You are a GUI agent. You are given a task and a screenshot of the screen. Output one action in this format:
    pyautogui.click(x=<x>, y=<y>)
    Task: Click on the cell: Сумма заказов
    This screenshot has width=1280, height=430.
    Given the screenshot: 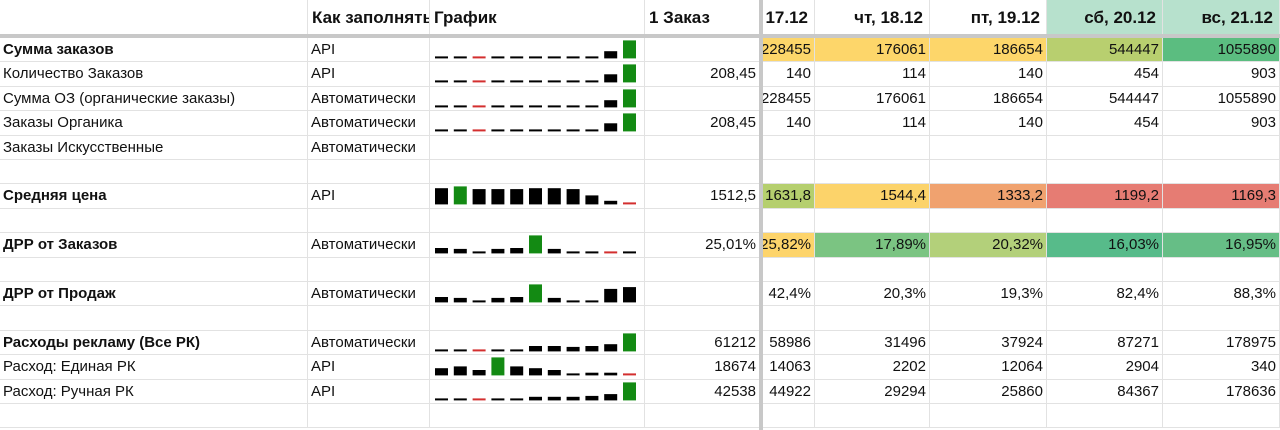 What is the action you would take?
    pyautogui.click(x=154, y=50)
    